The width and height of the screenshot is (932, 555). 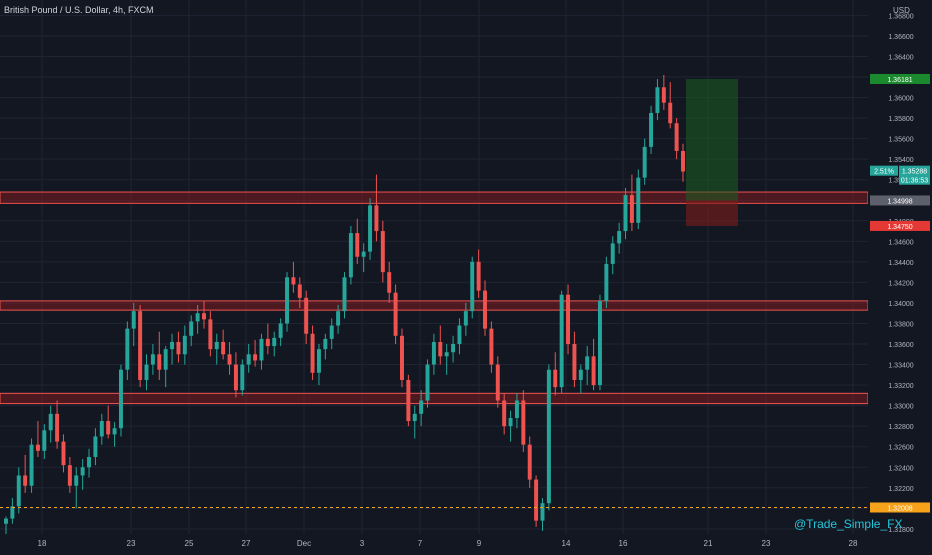 I want to click on price-marker-label: 2.51%, so click(x=884, y=172).